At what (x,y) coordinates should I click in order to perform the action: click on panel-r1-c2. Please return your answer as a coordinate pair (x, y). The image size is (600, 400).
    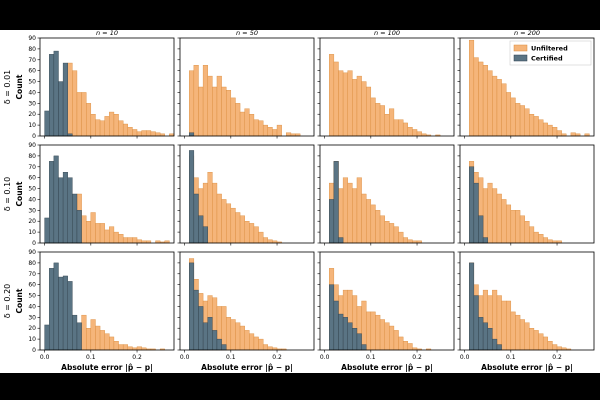
    Looking at the image, I should click on (386, 195).